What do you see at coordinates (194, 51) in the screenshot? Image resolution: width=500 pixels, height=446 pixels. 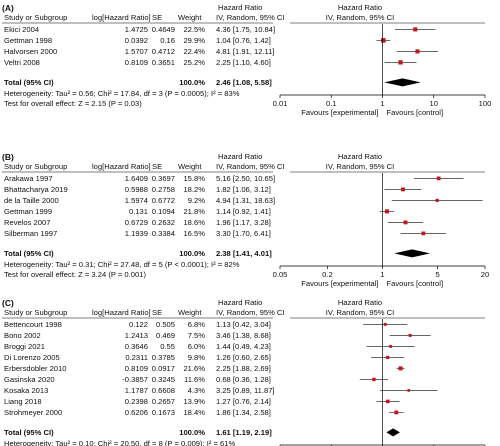 I see `study-weight: 22.4%` at bounding box center [194, 51].